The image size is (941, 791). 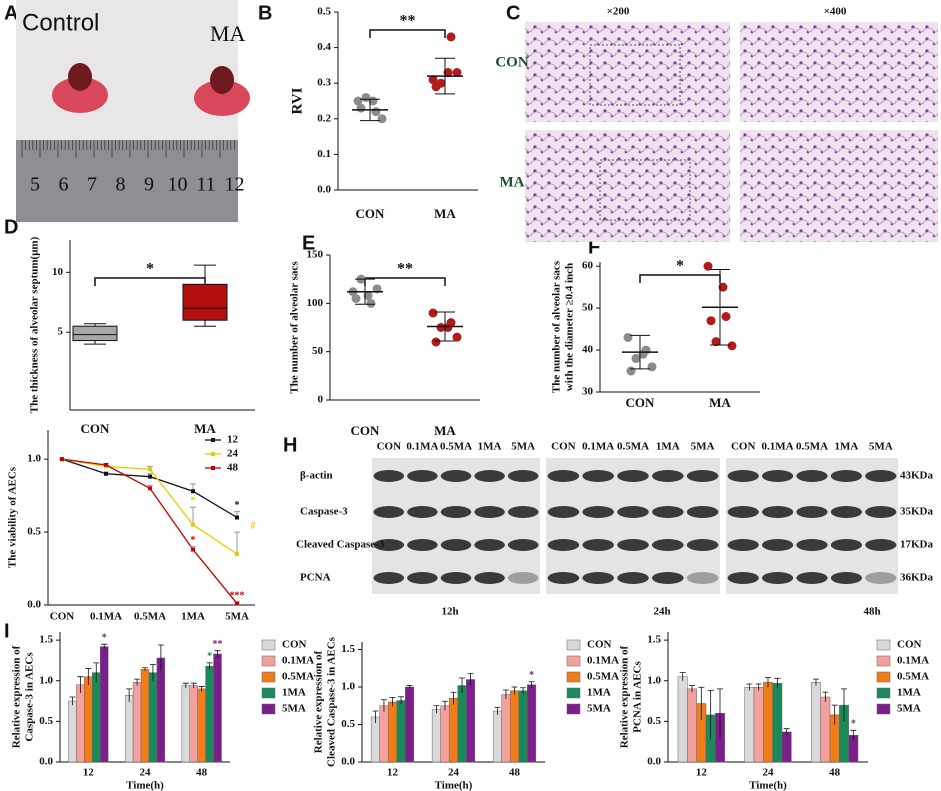 What do you see at coordinates (297, 100) in the screenshot?
I see `y-axis-label: RVI` at bounding box center [297, 100].